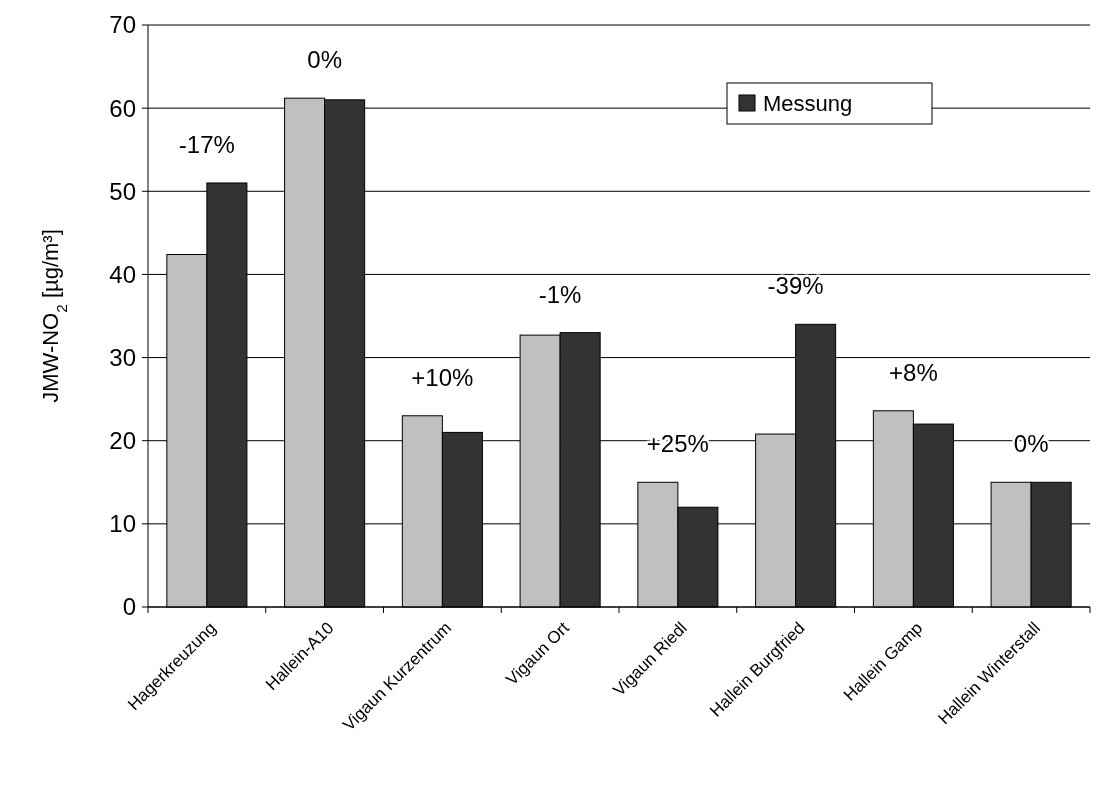  What do you see at coordinates (122, 191) in the screenshot?
I see `y-tick-label: 50` at bounding box center [122, 191].